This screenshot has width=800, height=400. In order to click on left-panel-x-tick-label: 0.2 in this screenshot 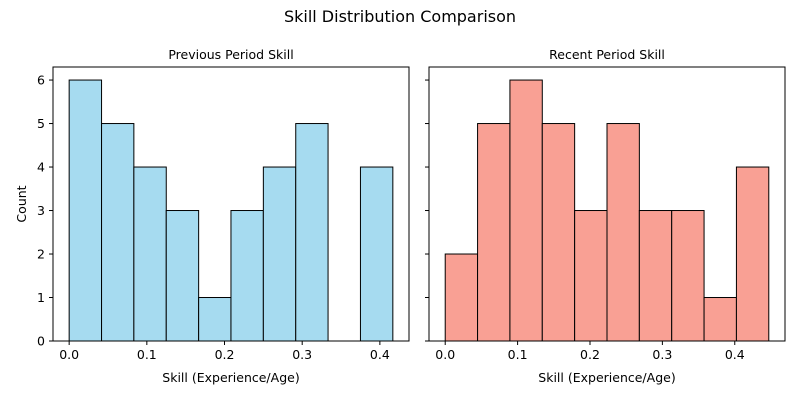, I will do `click(225, 354)`.